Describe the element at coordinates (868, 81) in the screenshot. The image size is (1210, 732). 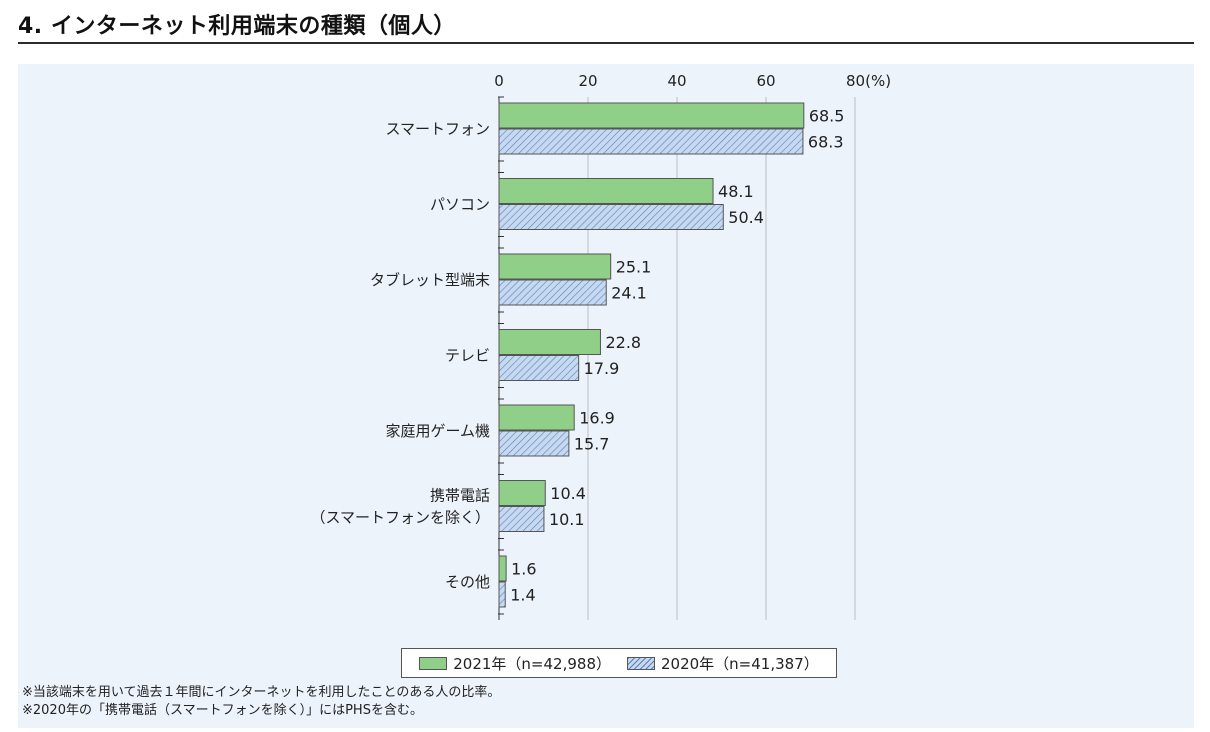
I see `x-tick-label: 80(%)` at that location.